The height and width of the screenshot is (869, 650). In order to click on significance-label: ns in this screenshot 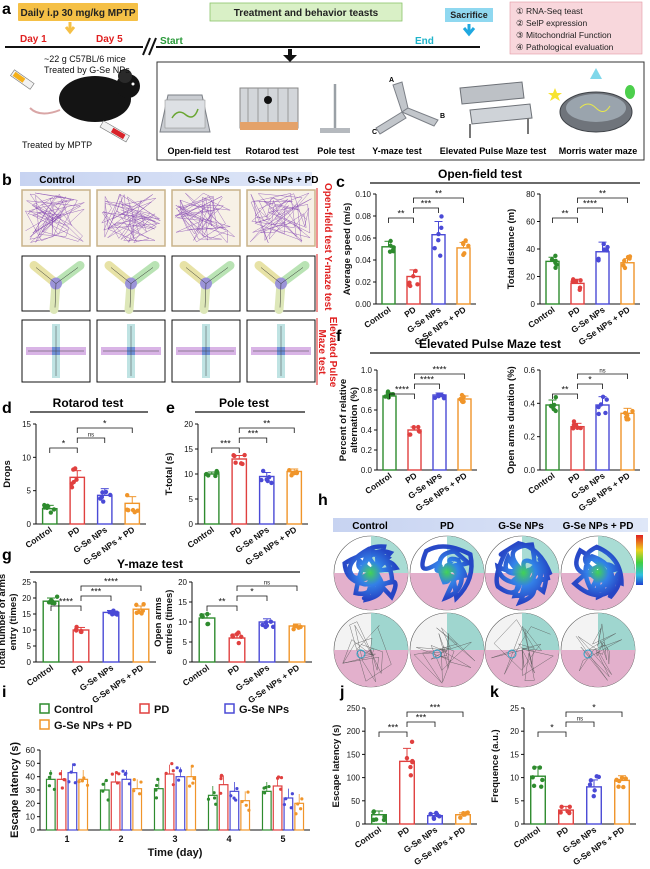, I will do `click(267, 584)`.